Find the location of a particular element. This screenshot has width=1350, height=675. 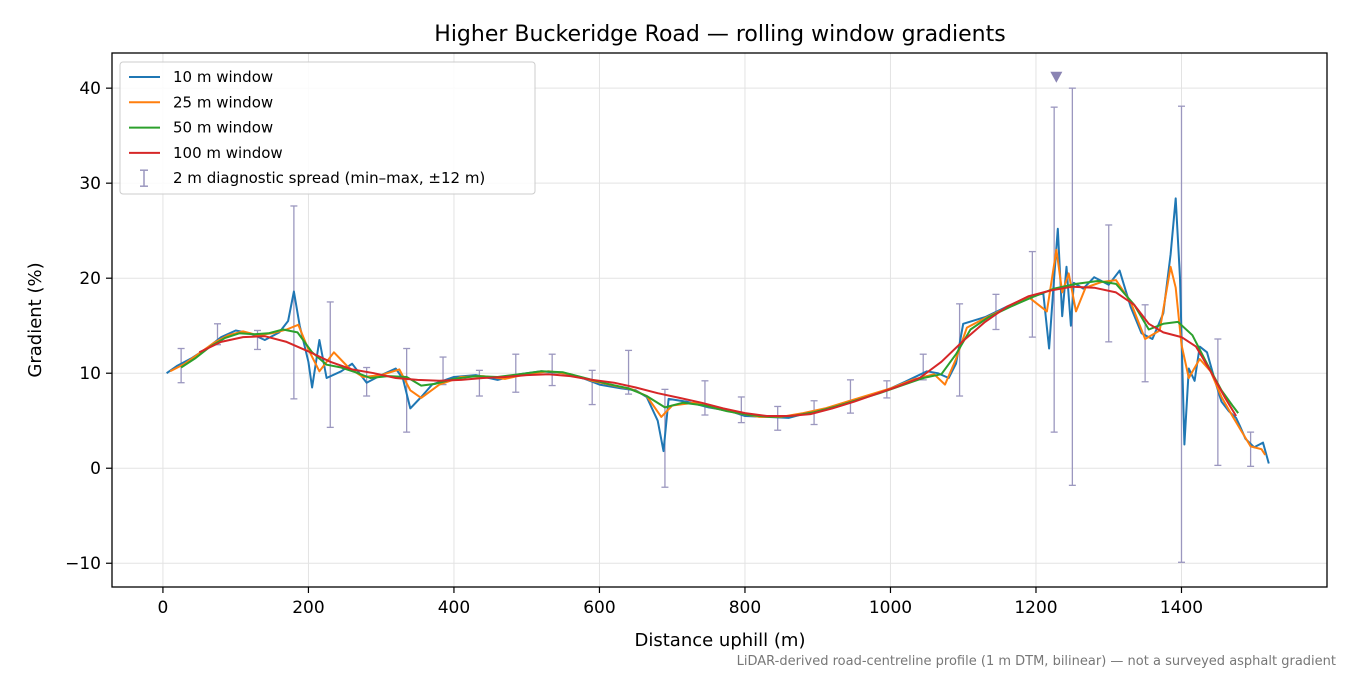

legend-entry: 100 m window is located at coordinates (206, 153).